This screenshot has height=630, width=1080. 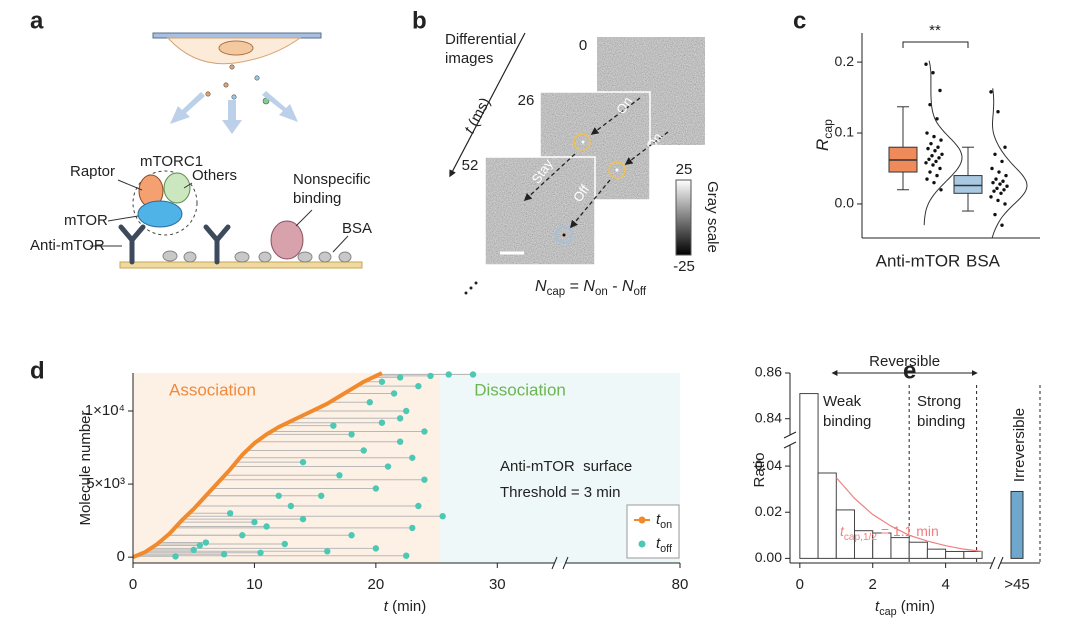 What do you see at coordinates (666, 549) in the screenshot?
I see `legend-label-part: off` at bounding box center [666, 549].